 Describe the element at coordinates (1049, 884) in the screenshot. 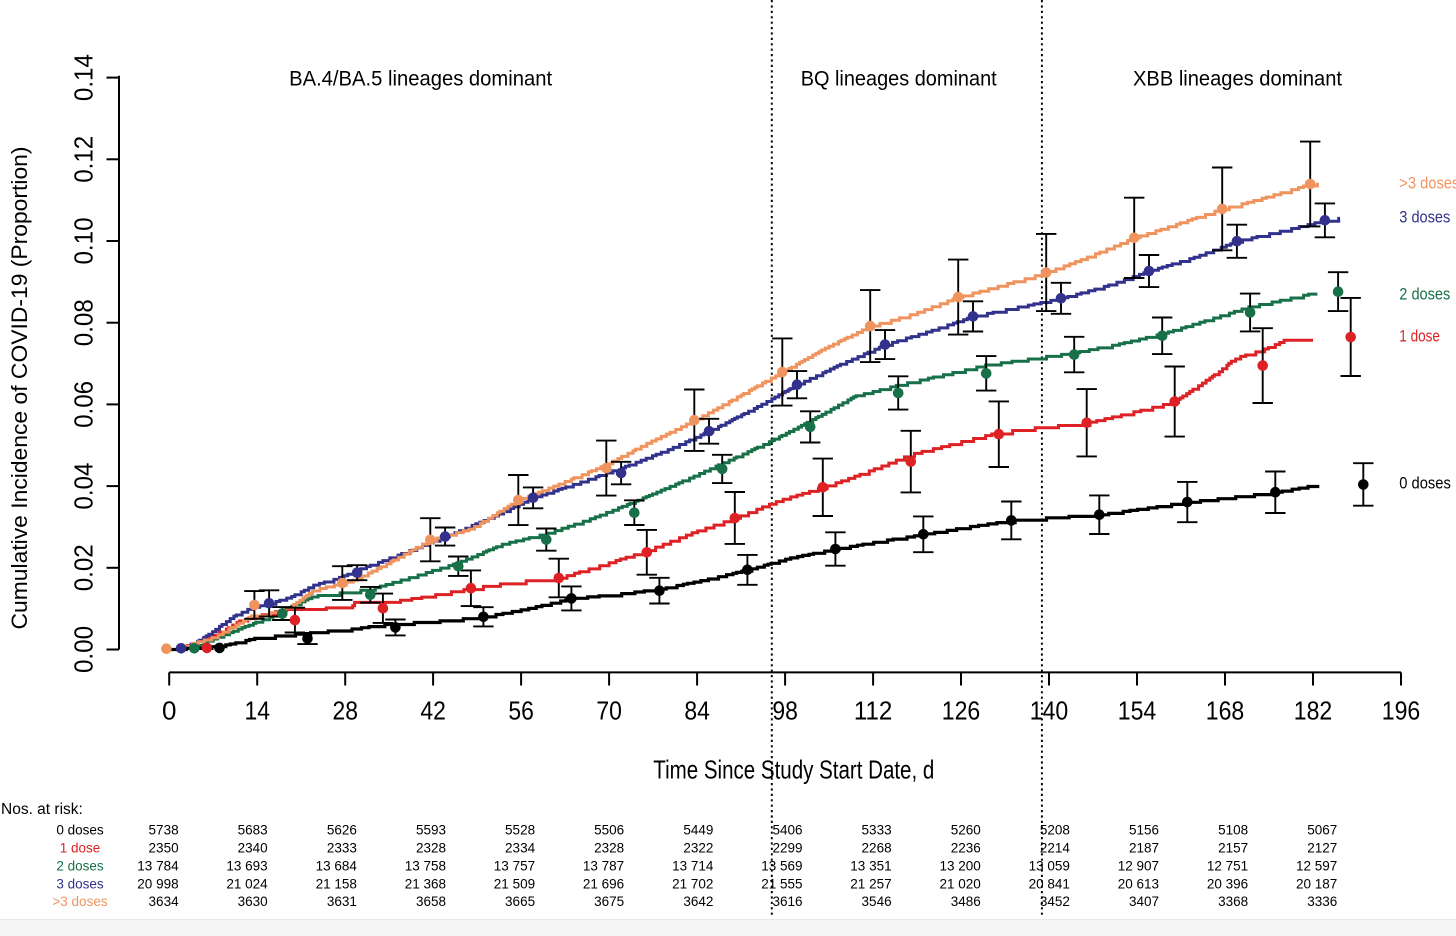

I see `svg-text: 20 841` at that location.